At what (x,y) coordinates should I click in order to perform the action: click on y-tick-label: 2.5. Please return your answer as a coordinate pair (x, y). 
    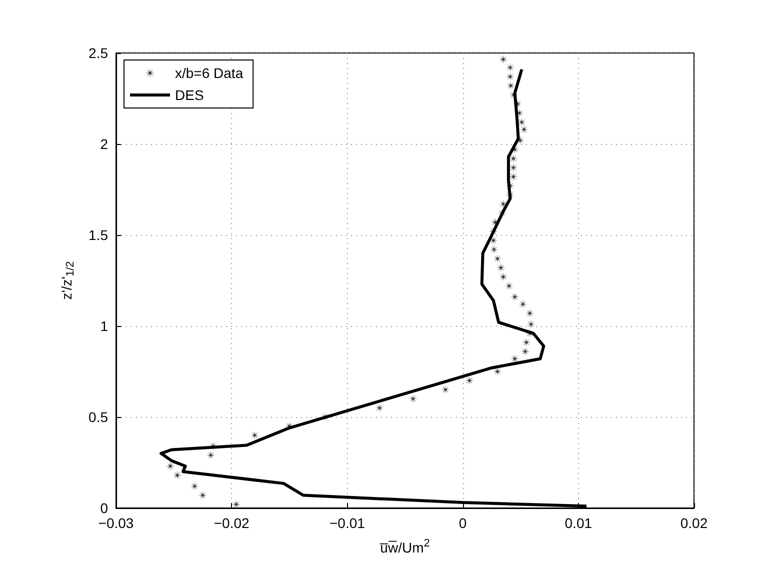
    Looking at the image, I should click on (98, 53).